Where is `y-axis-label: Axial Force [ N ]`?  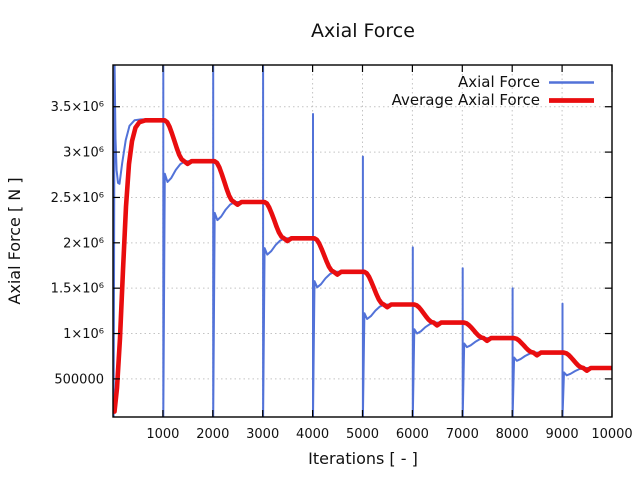 y-axis-label: Axial Force [ N ] is located at coordinates (14, 240).